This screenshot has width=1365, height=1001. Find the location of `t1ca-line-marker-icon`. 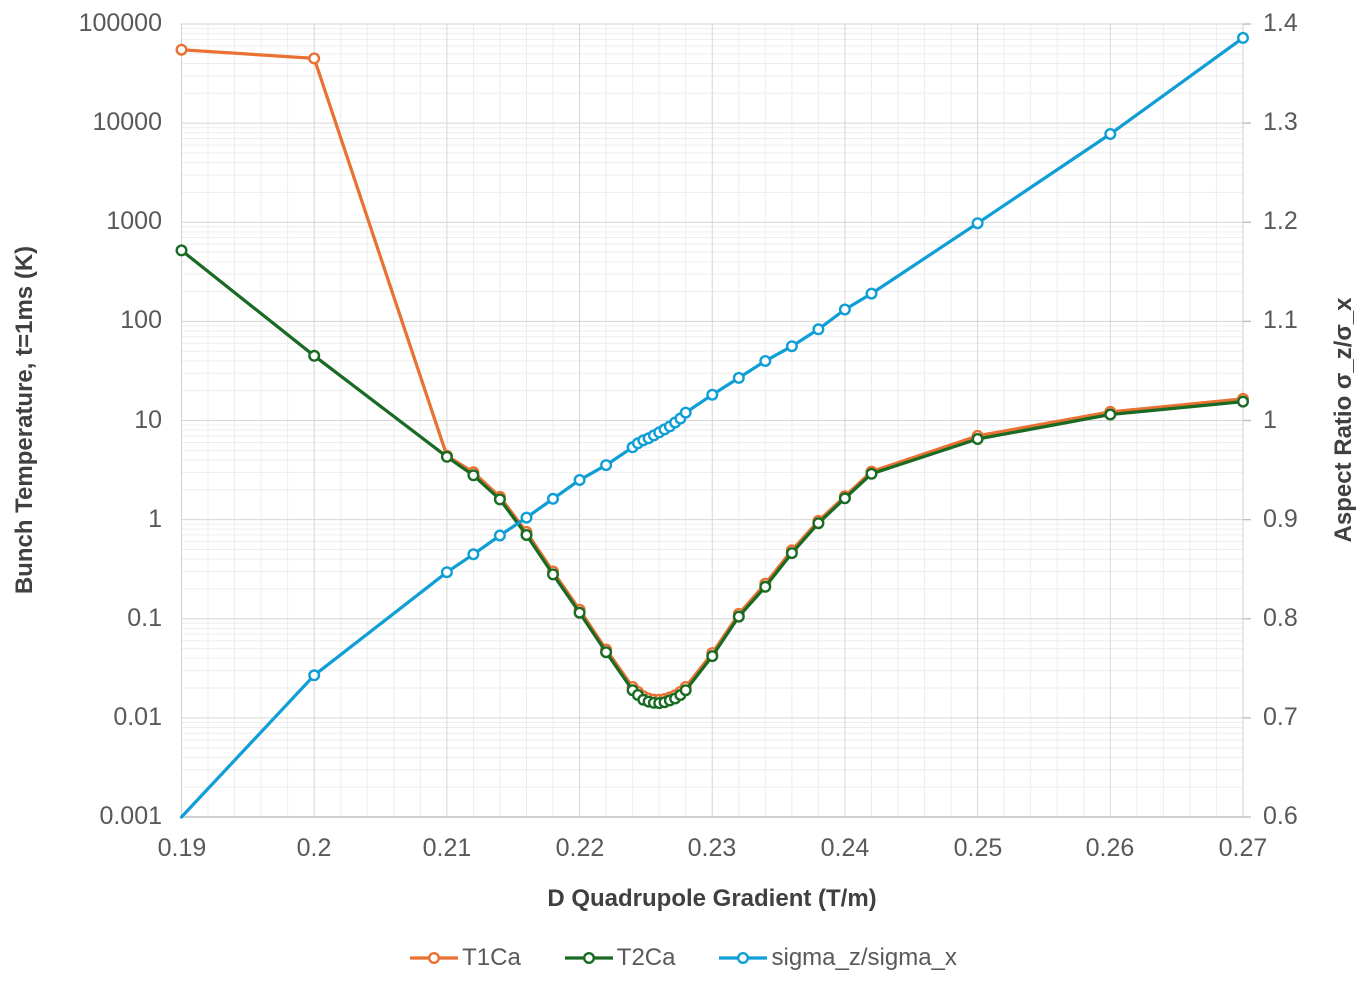

t1ca-line-marker-icon is located at coordinates (434, 958).